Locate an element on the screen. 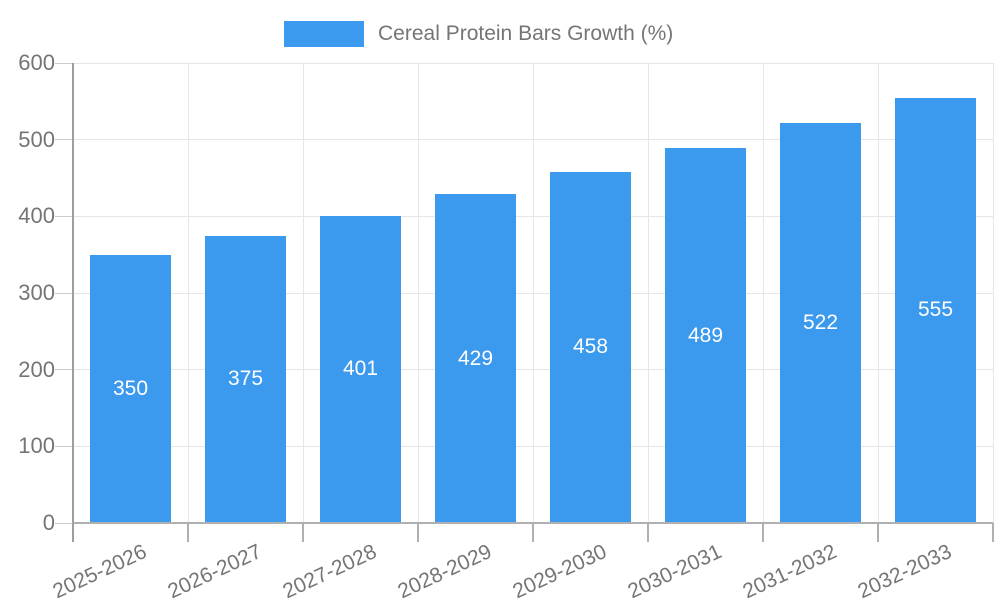 The image size is (1000, 600). bar-2031-2032: 522 is located at coordinates (820, 322).